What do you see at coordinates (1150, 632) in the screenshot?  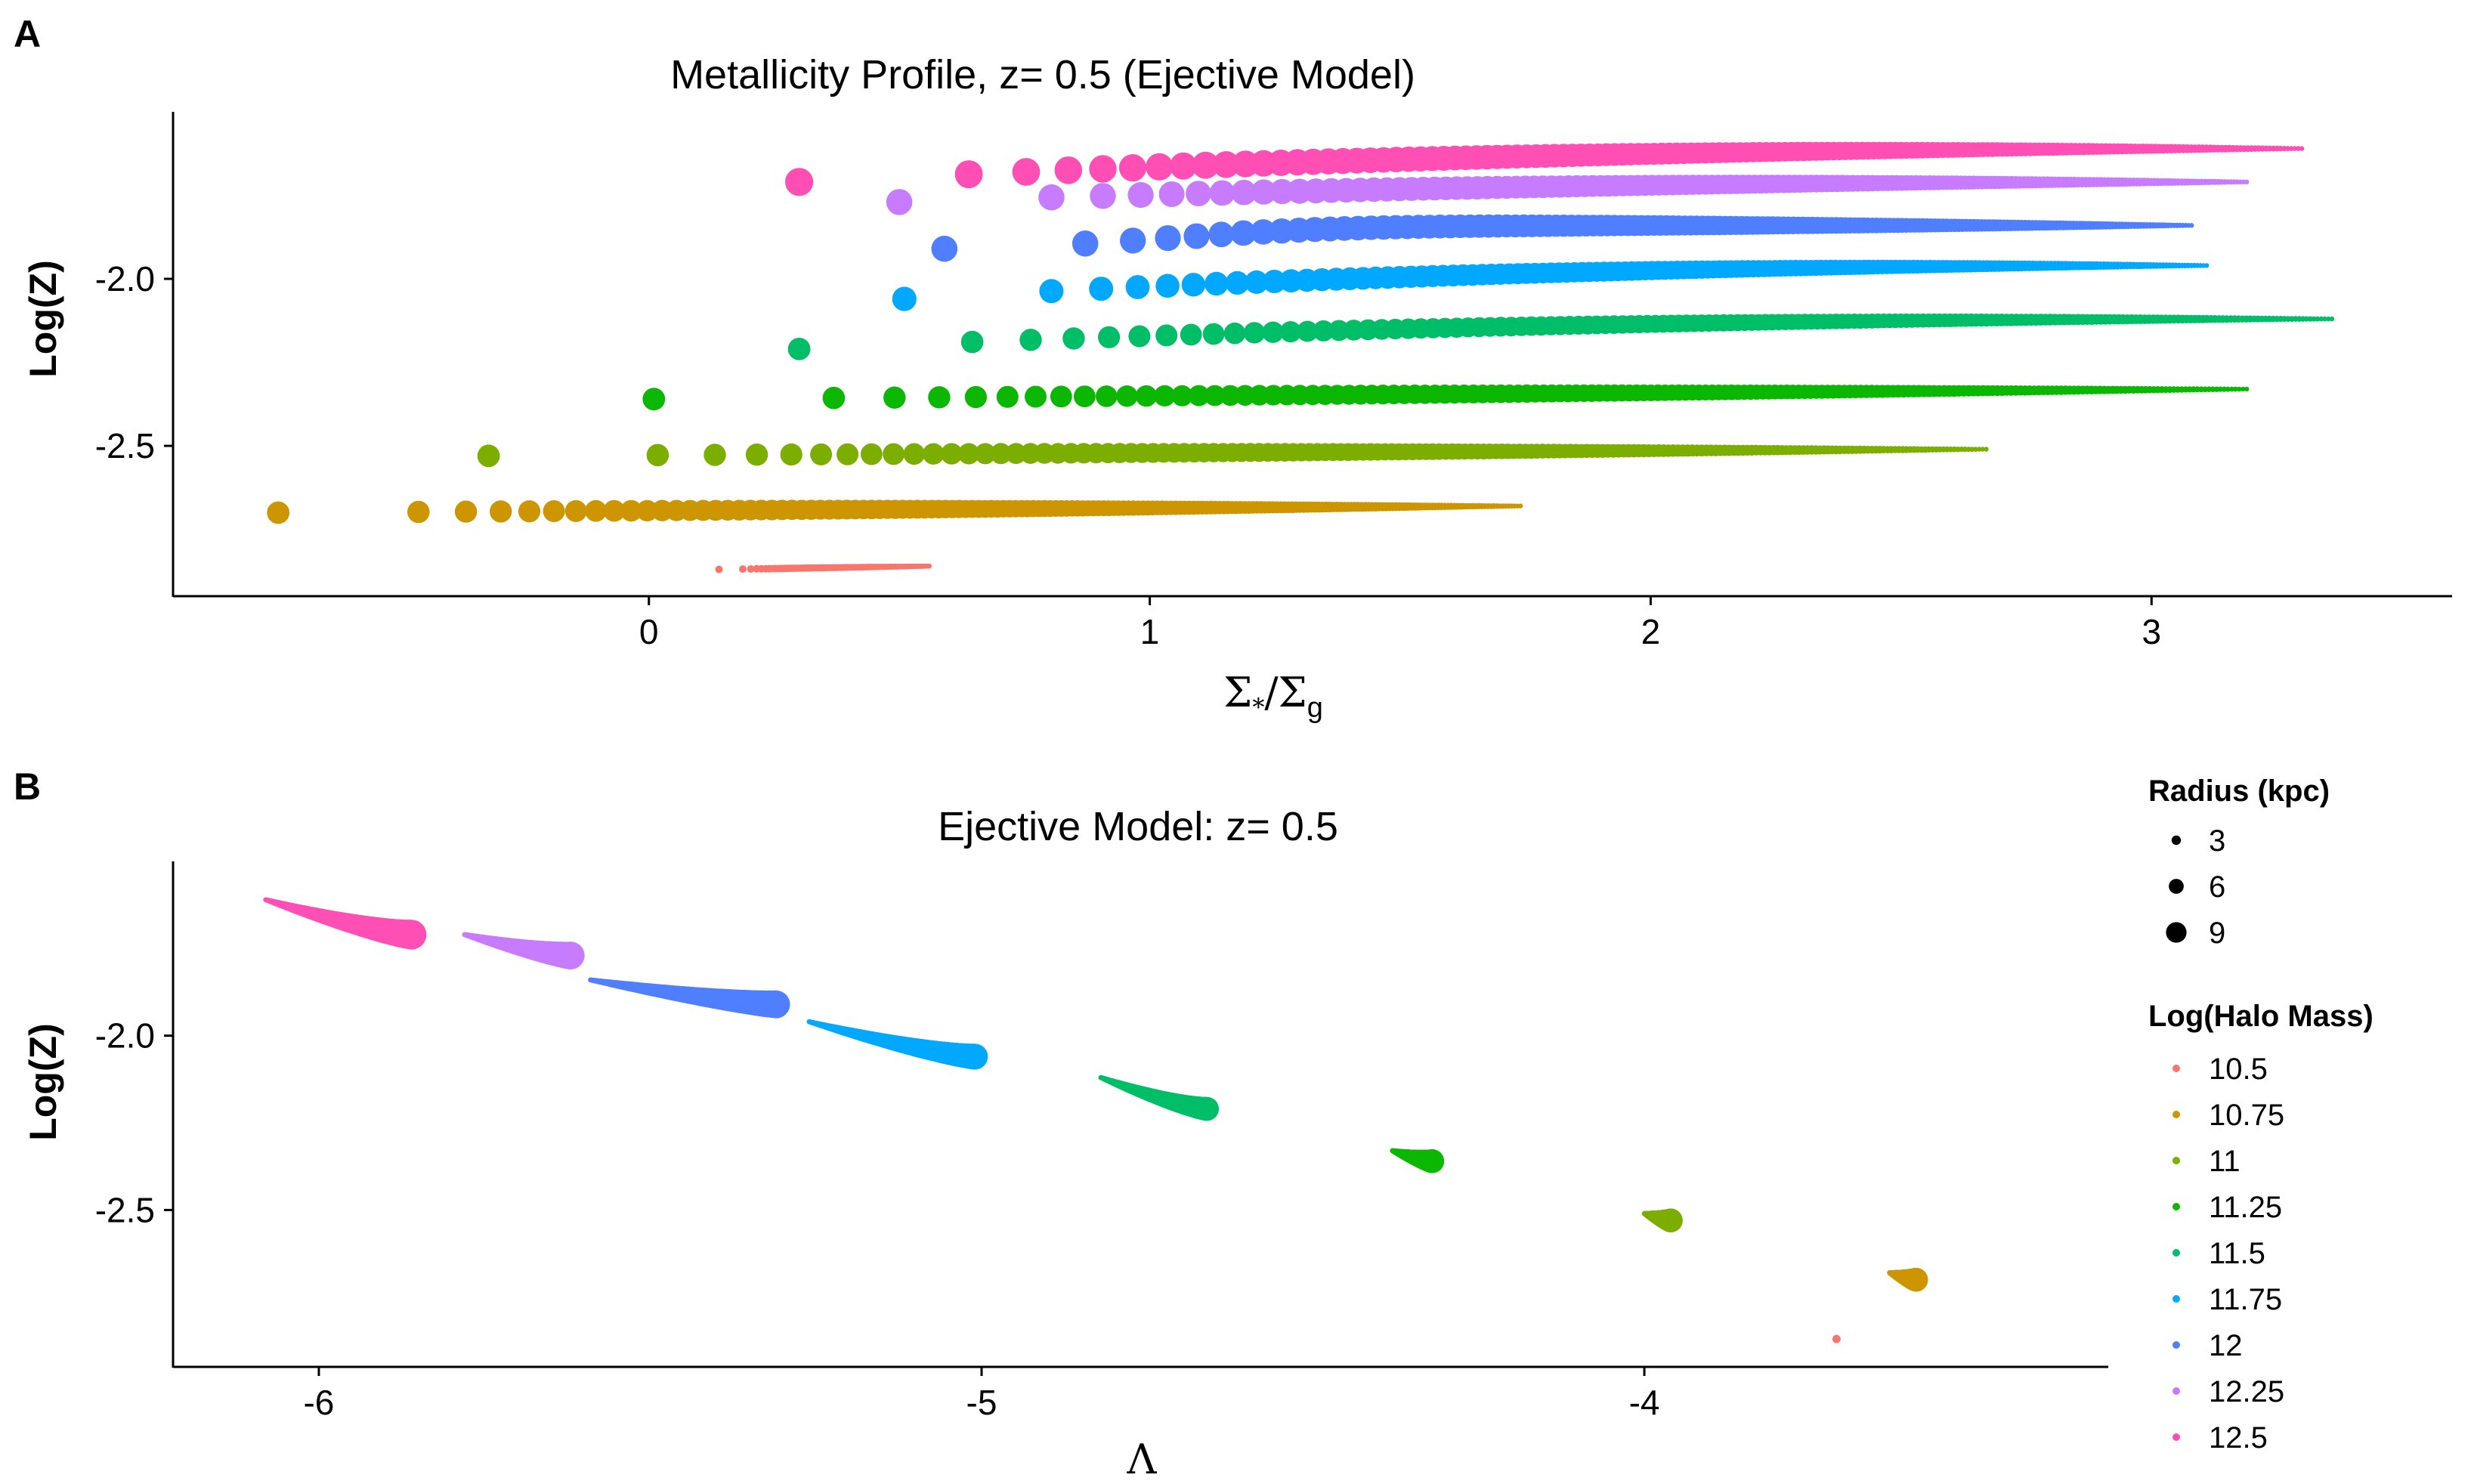 I see `panel-a-xtick-label-1: 1` at bounding box center [1150, 632].